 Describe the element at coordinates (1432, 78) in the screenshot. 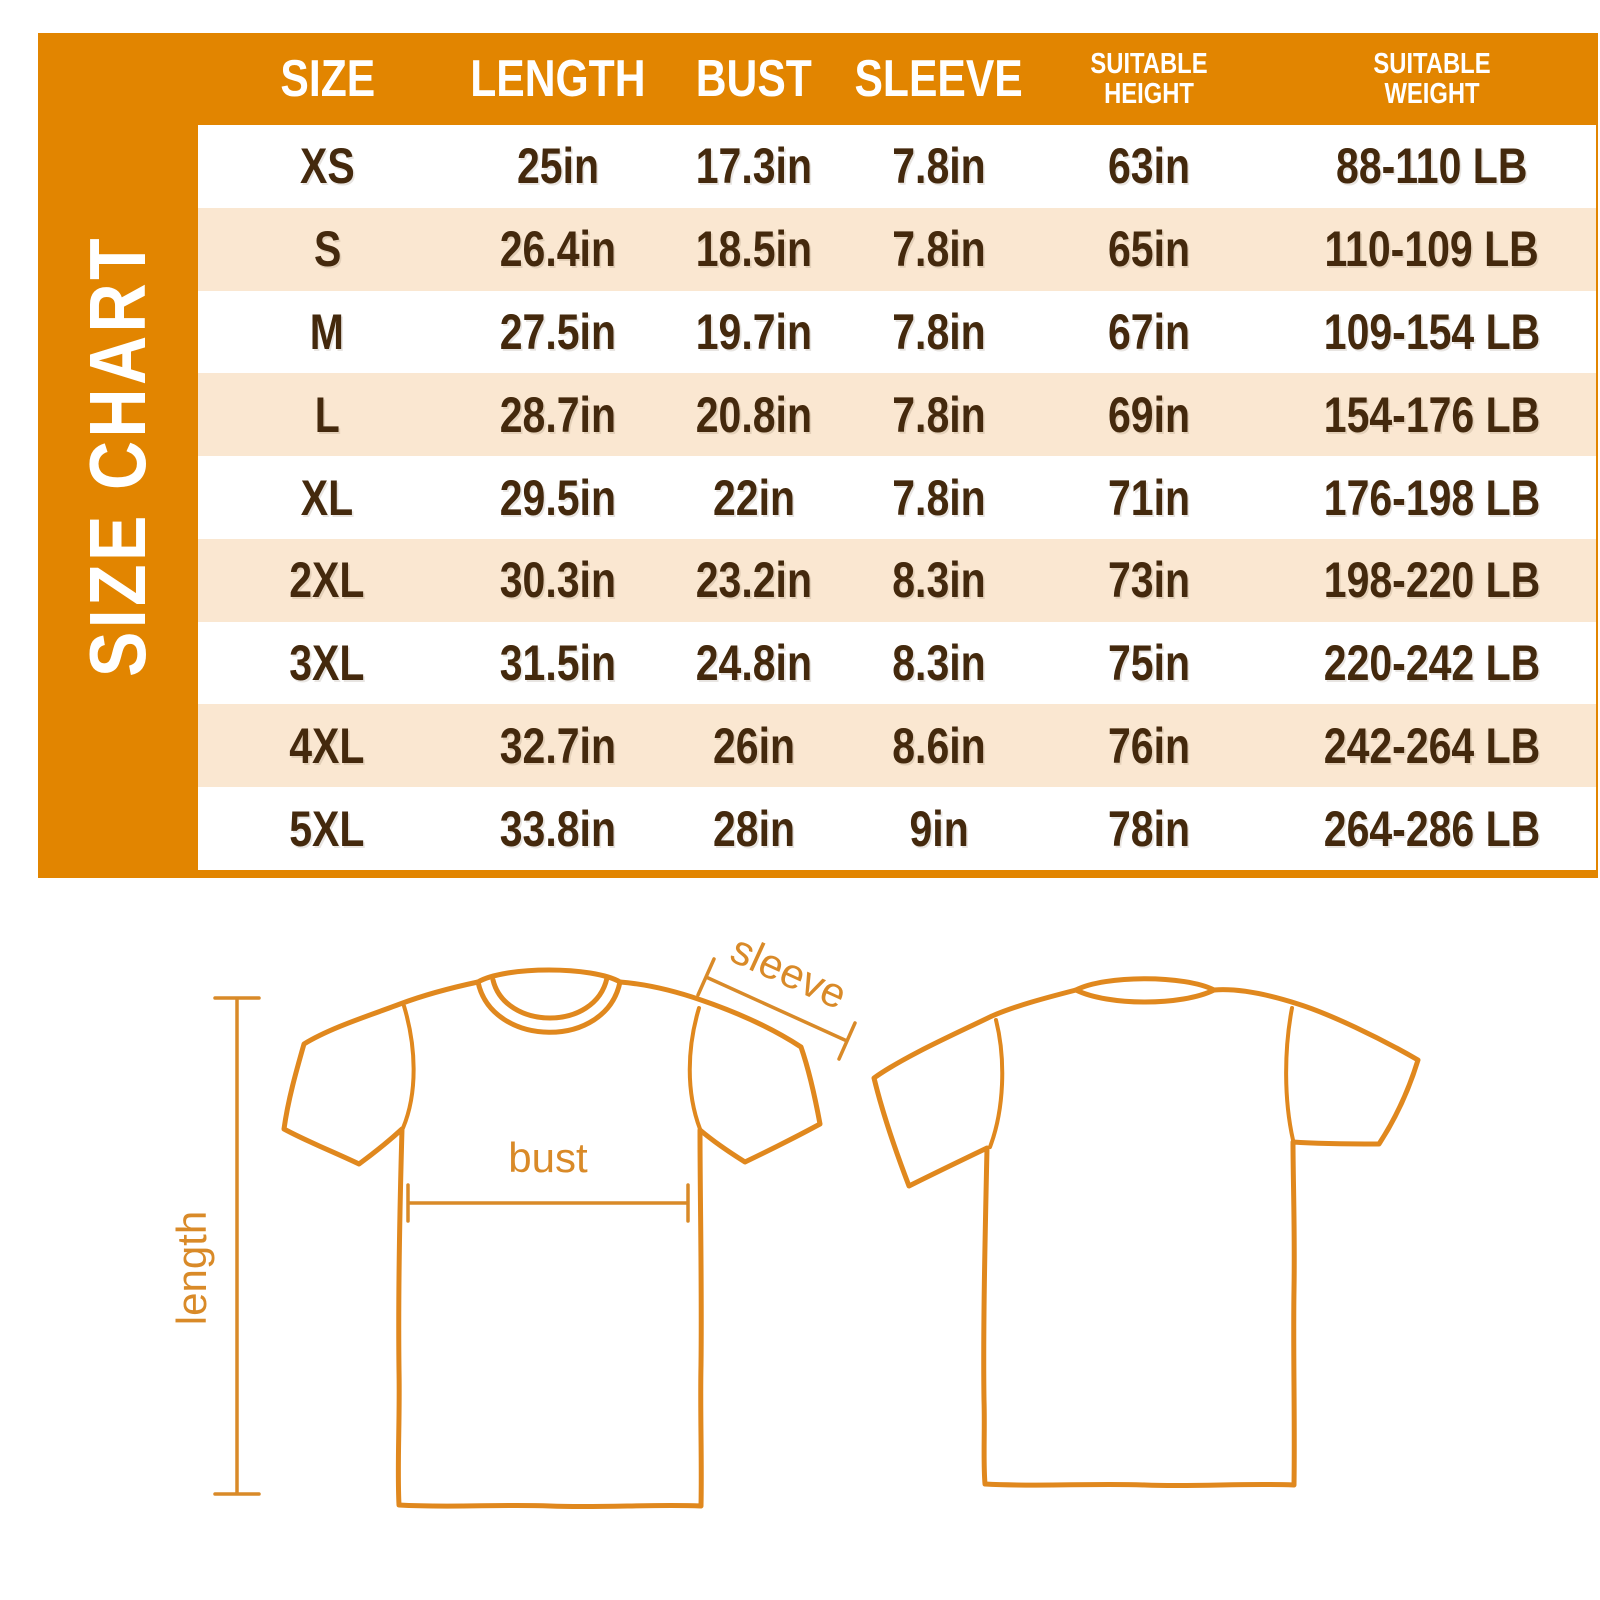

I see `column-header-suitable-weight: SUITABLE WEIGHT` at that location.